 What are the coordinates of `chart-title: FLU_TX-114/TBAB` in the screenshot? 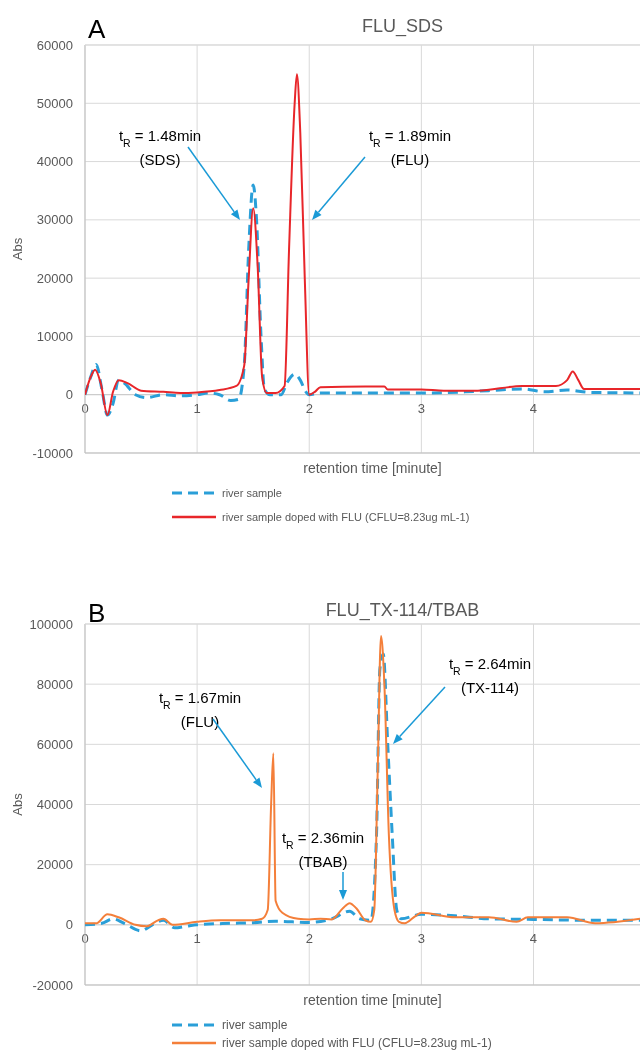 It's located at (402, 610).